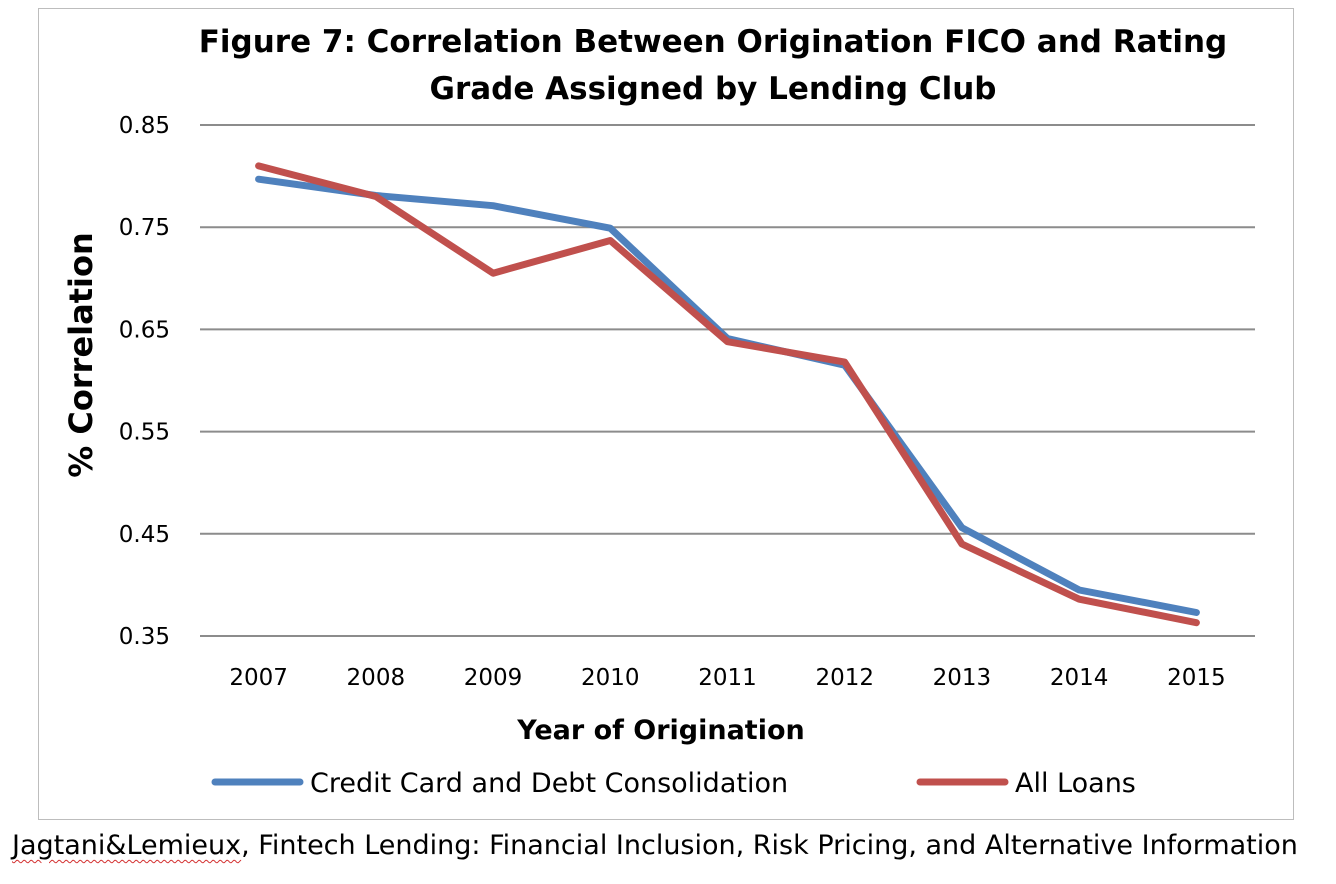 The height and width of the screenshot is (884, 1336). What do you see at coordinates (549, 783) in the screenshot?
I see `legend-label: Credit Card and Debt Consolidation` at bounding box center [549, 783].